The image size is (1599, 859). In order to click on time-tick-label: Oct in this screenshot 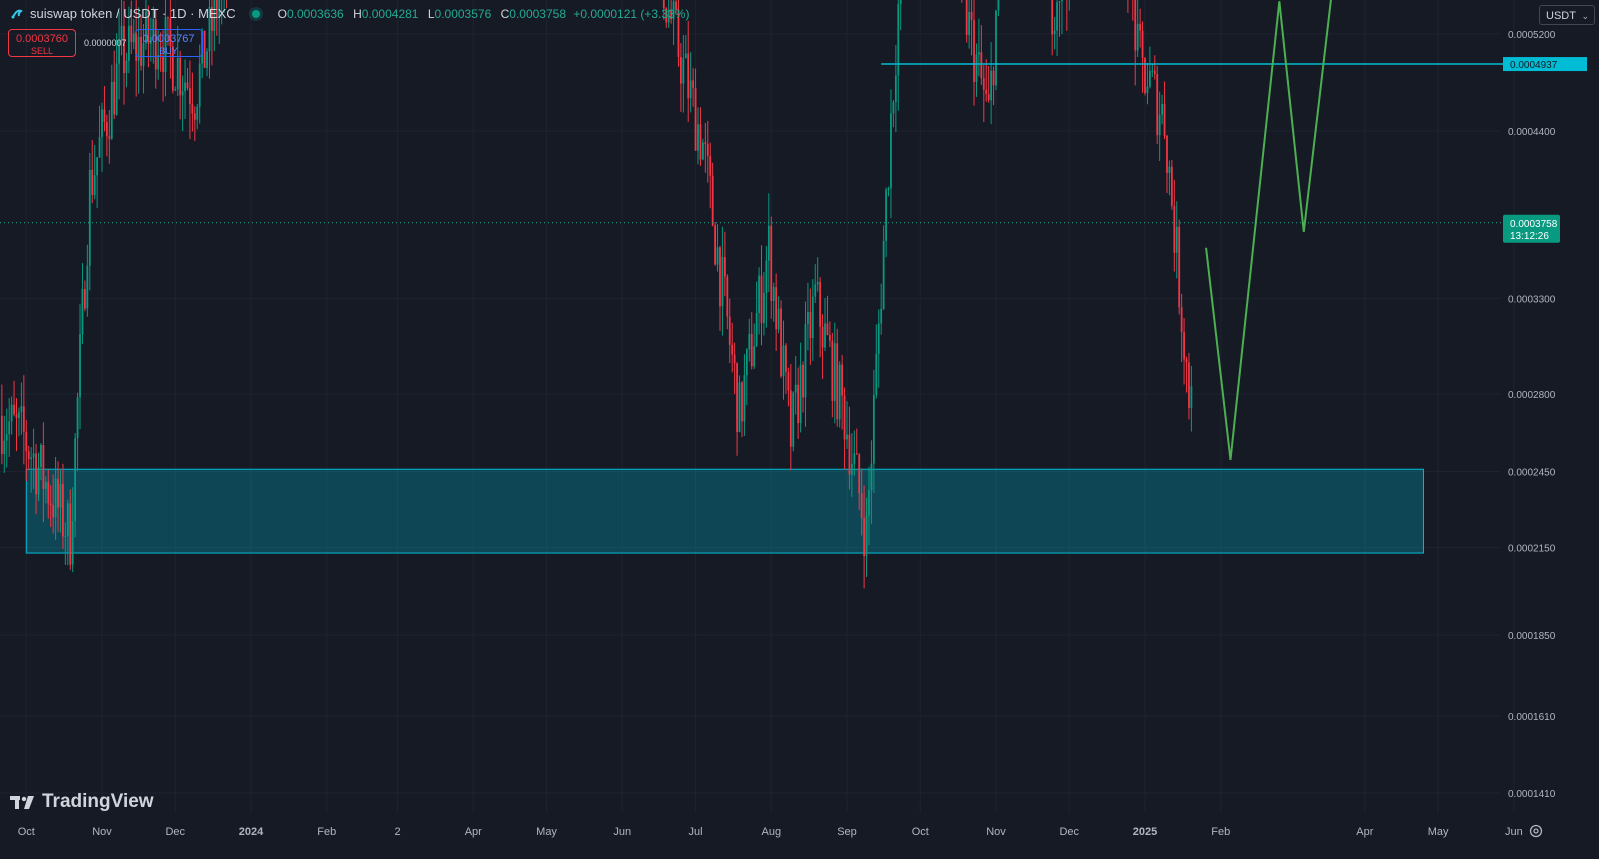, I will do `click(920, 832)`.